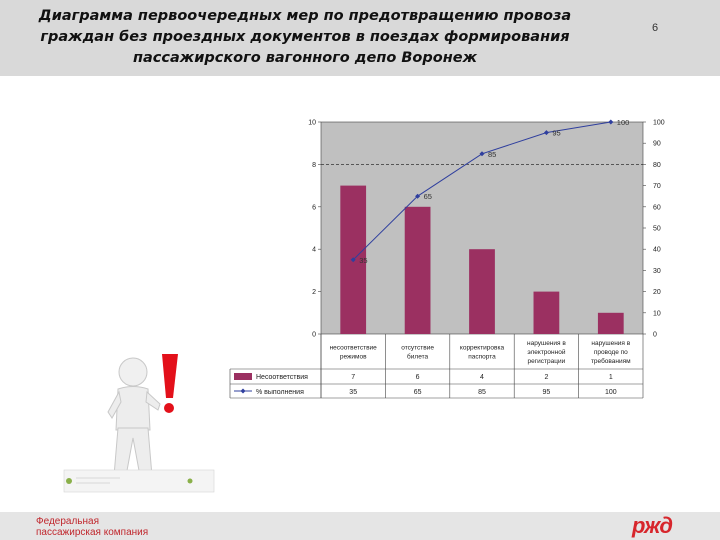 The height and width of the screenshot is (540, 720). What do you see at coordinates (280, 392) in the screenshot?
I see `legend-line-label: % выполнения` at bounding box center [280, 392].